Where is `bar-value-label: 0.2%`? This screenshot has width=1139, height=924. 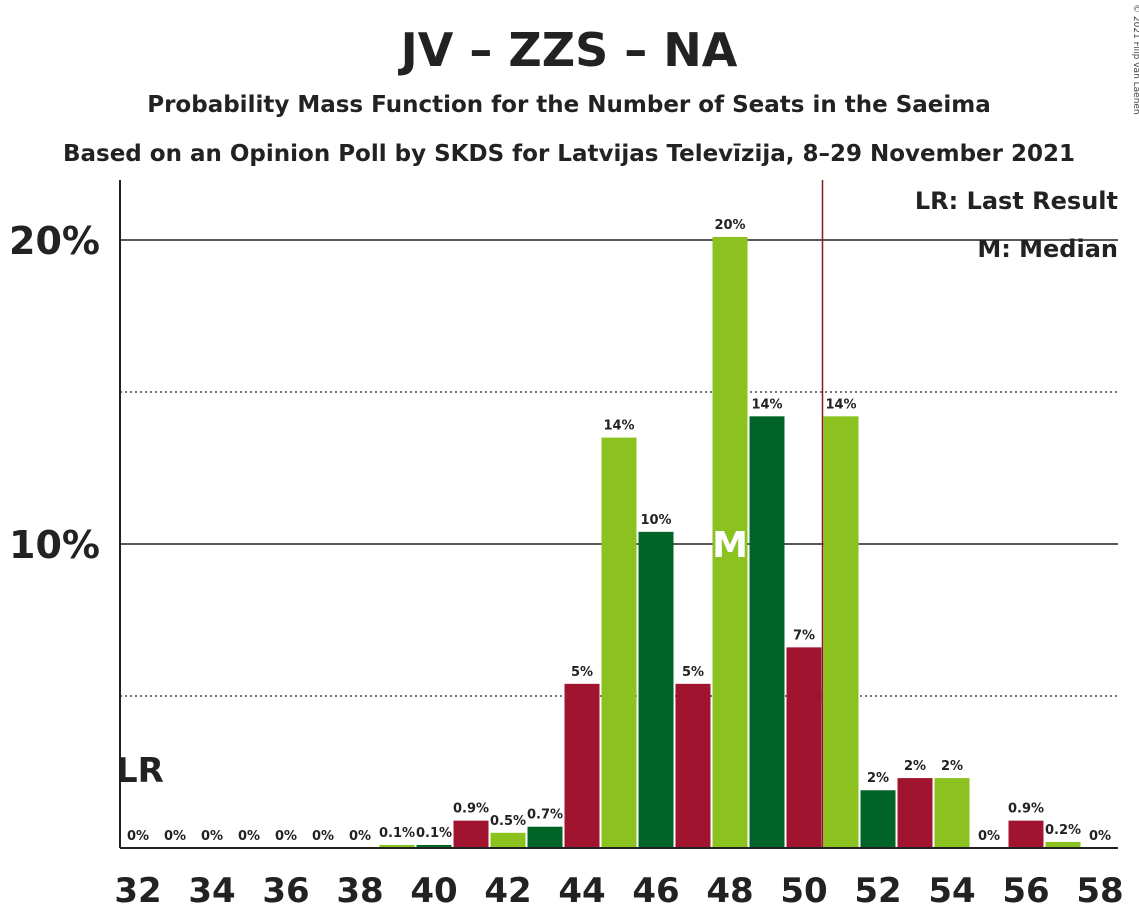 bar-value-label: 0.2% is located at coordinates (1063, 830).